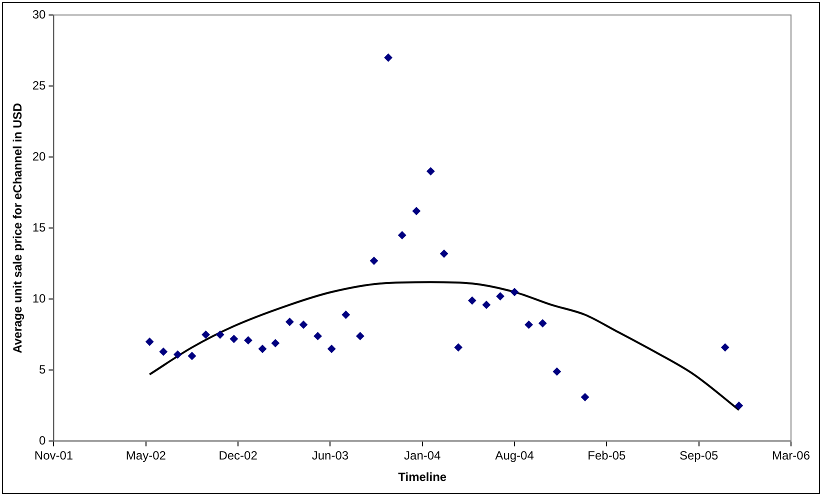 This screenshot has height=498, width=824. Describe the element at coordinates (39, 227) in the screenshot. I see `y-tick-label: 15` at that location.